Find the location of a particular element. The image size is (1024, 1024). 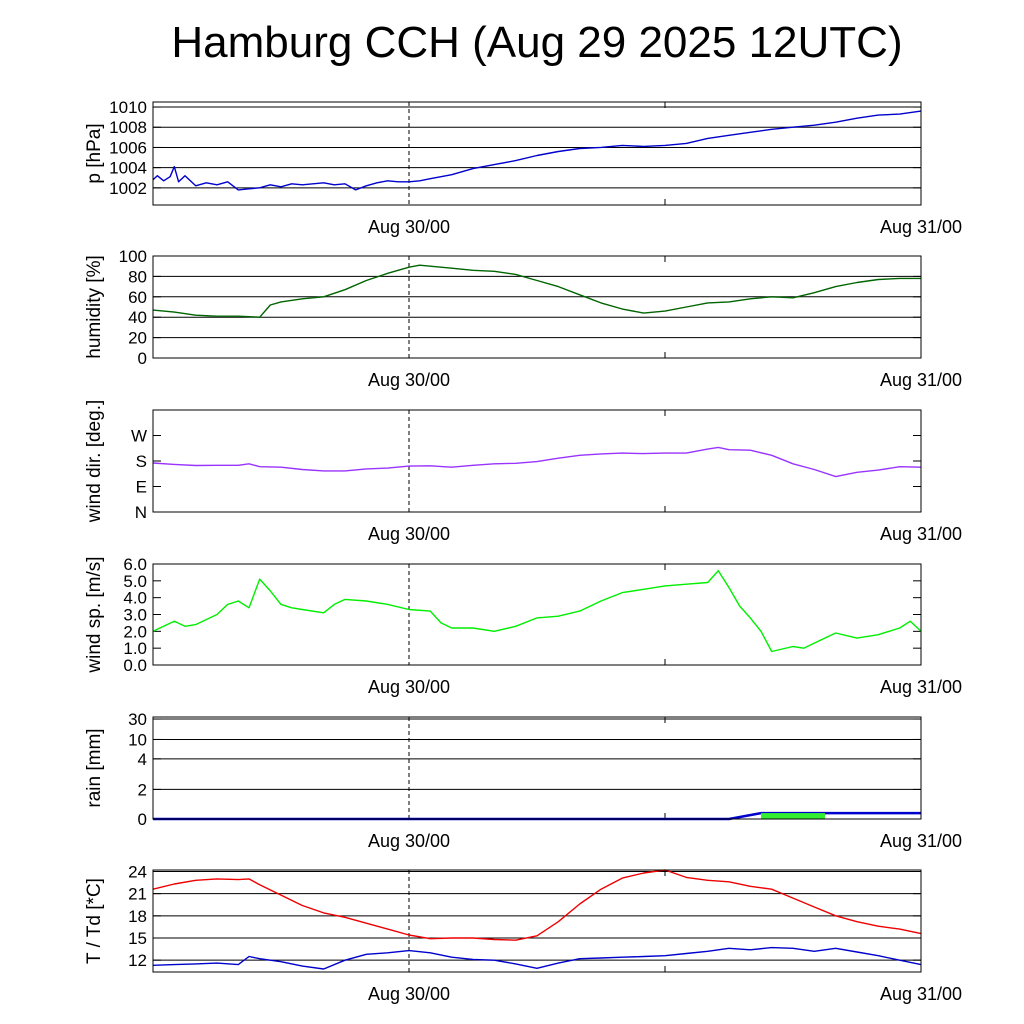

y-tick-label: 3.0 is located at coordinates (135, 615).